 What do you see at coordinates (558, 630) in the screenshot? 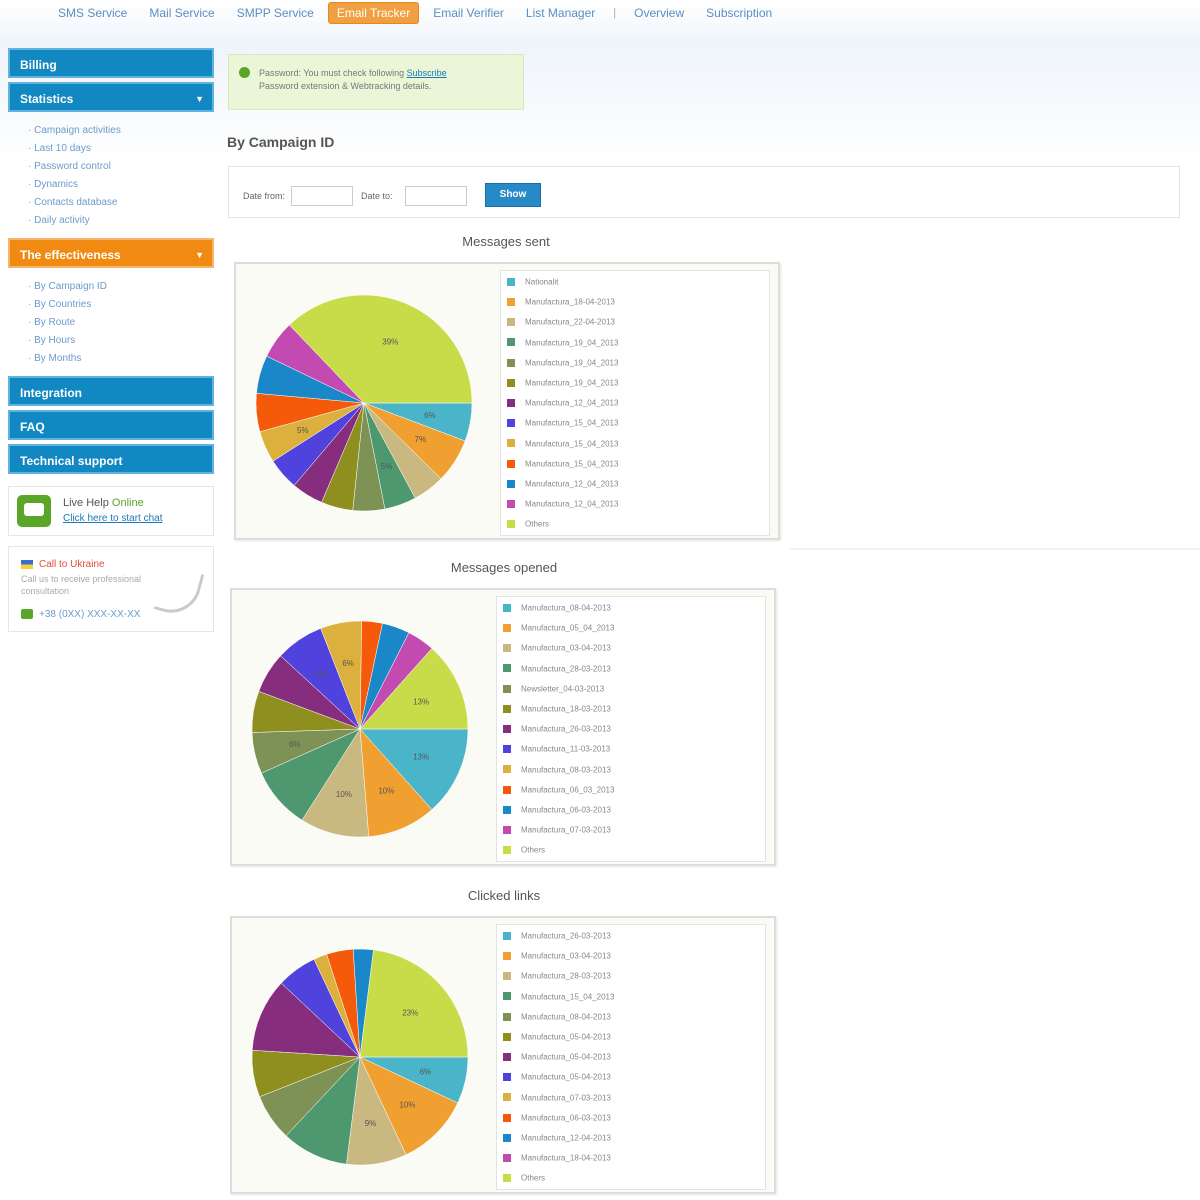
I see `legend-item: Manufactura_05_04_2013` at bounding box center [558, 630].